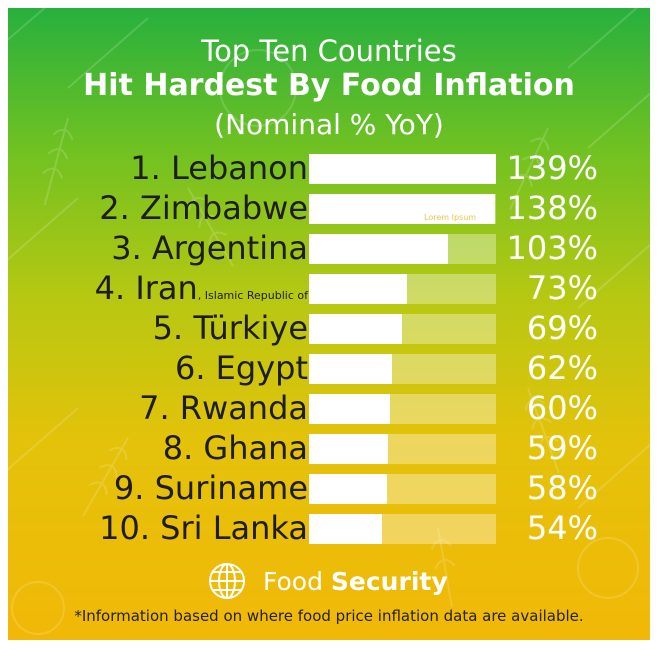 Image resolution: width=660 pixels, height=664 pixels. I want to click on category-name: 2. Zimbabwe, so click(203, 208).